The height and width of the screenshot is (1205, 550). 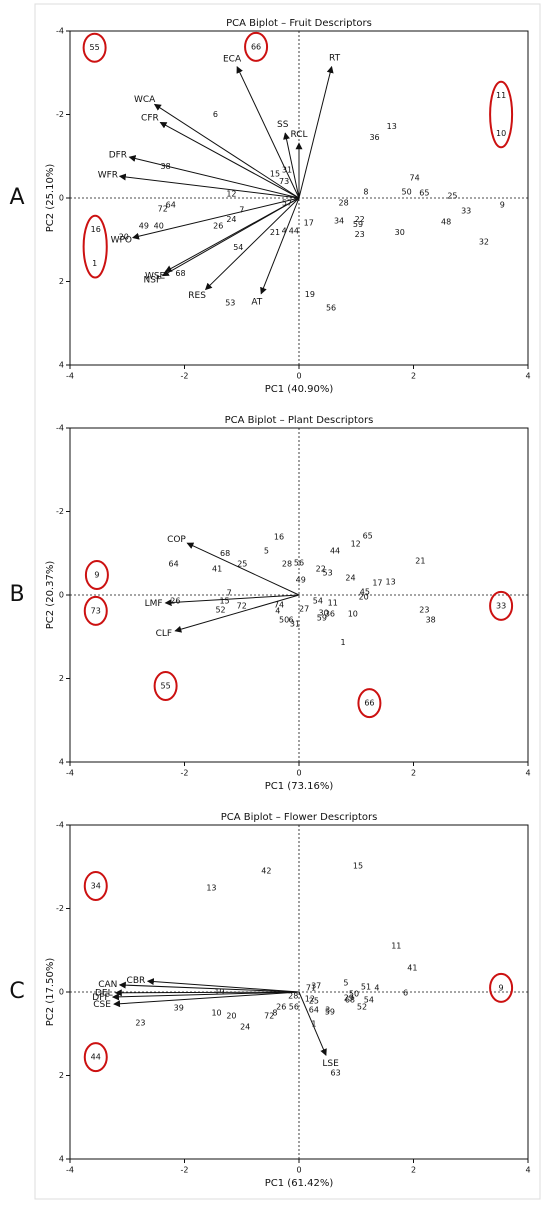 What do you see at coordinates (299, 23) in the screenshot?
I see `chart-title: PCA Biplot – Fruit Descriptors` at bounding box center [299, 23].